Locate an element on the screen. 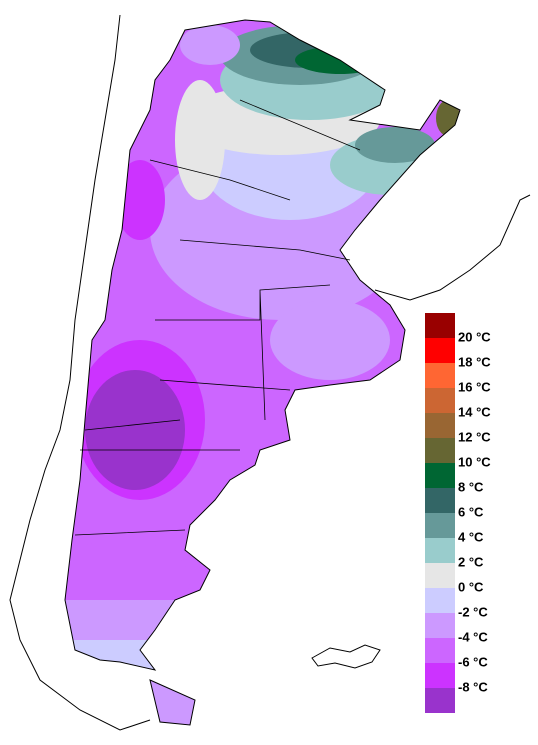  legend-label: 10 °C is located at coordinates (474, 461).